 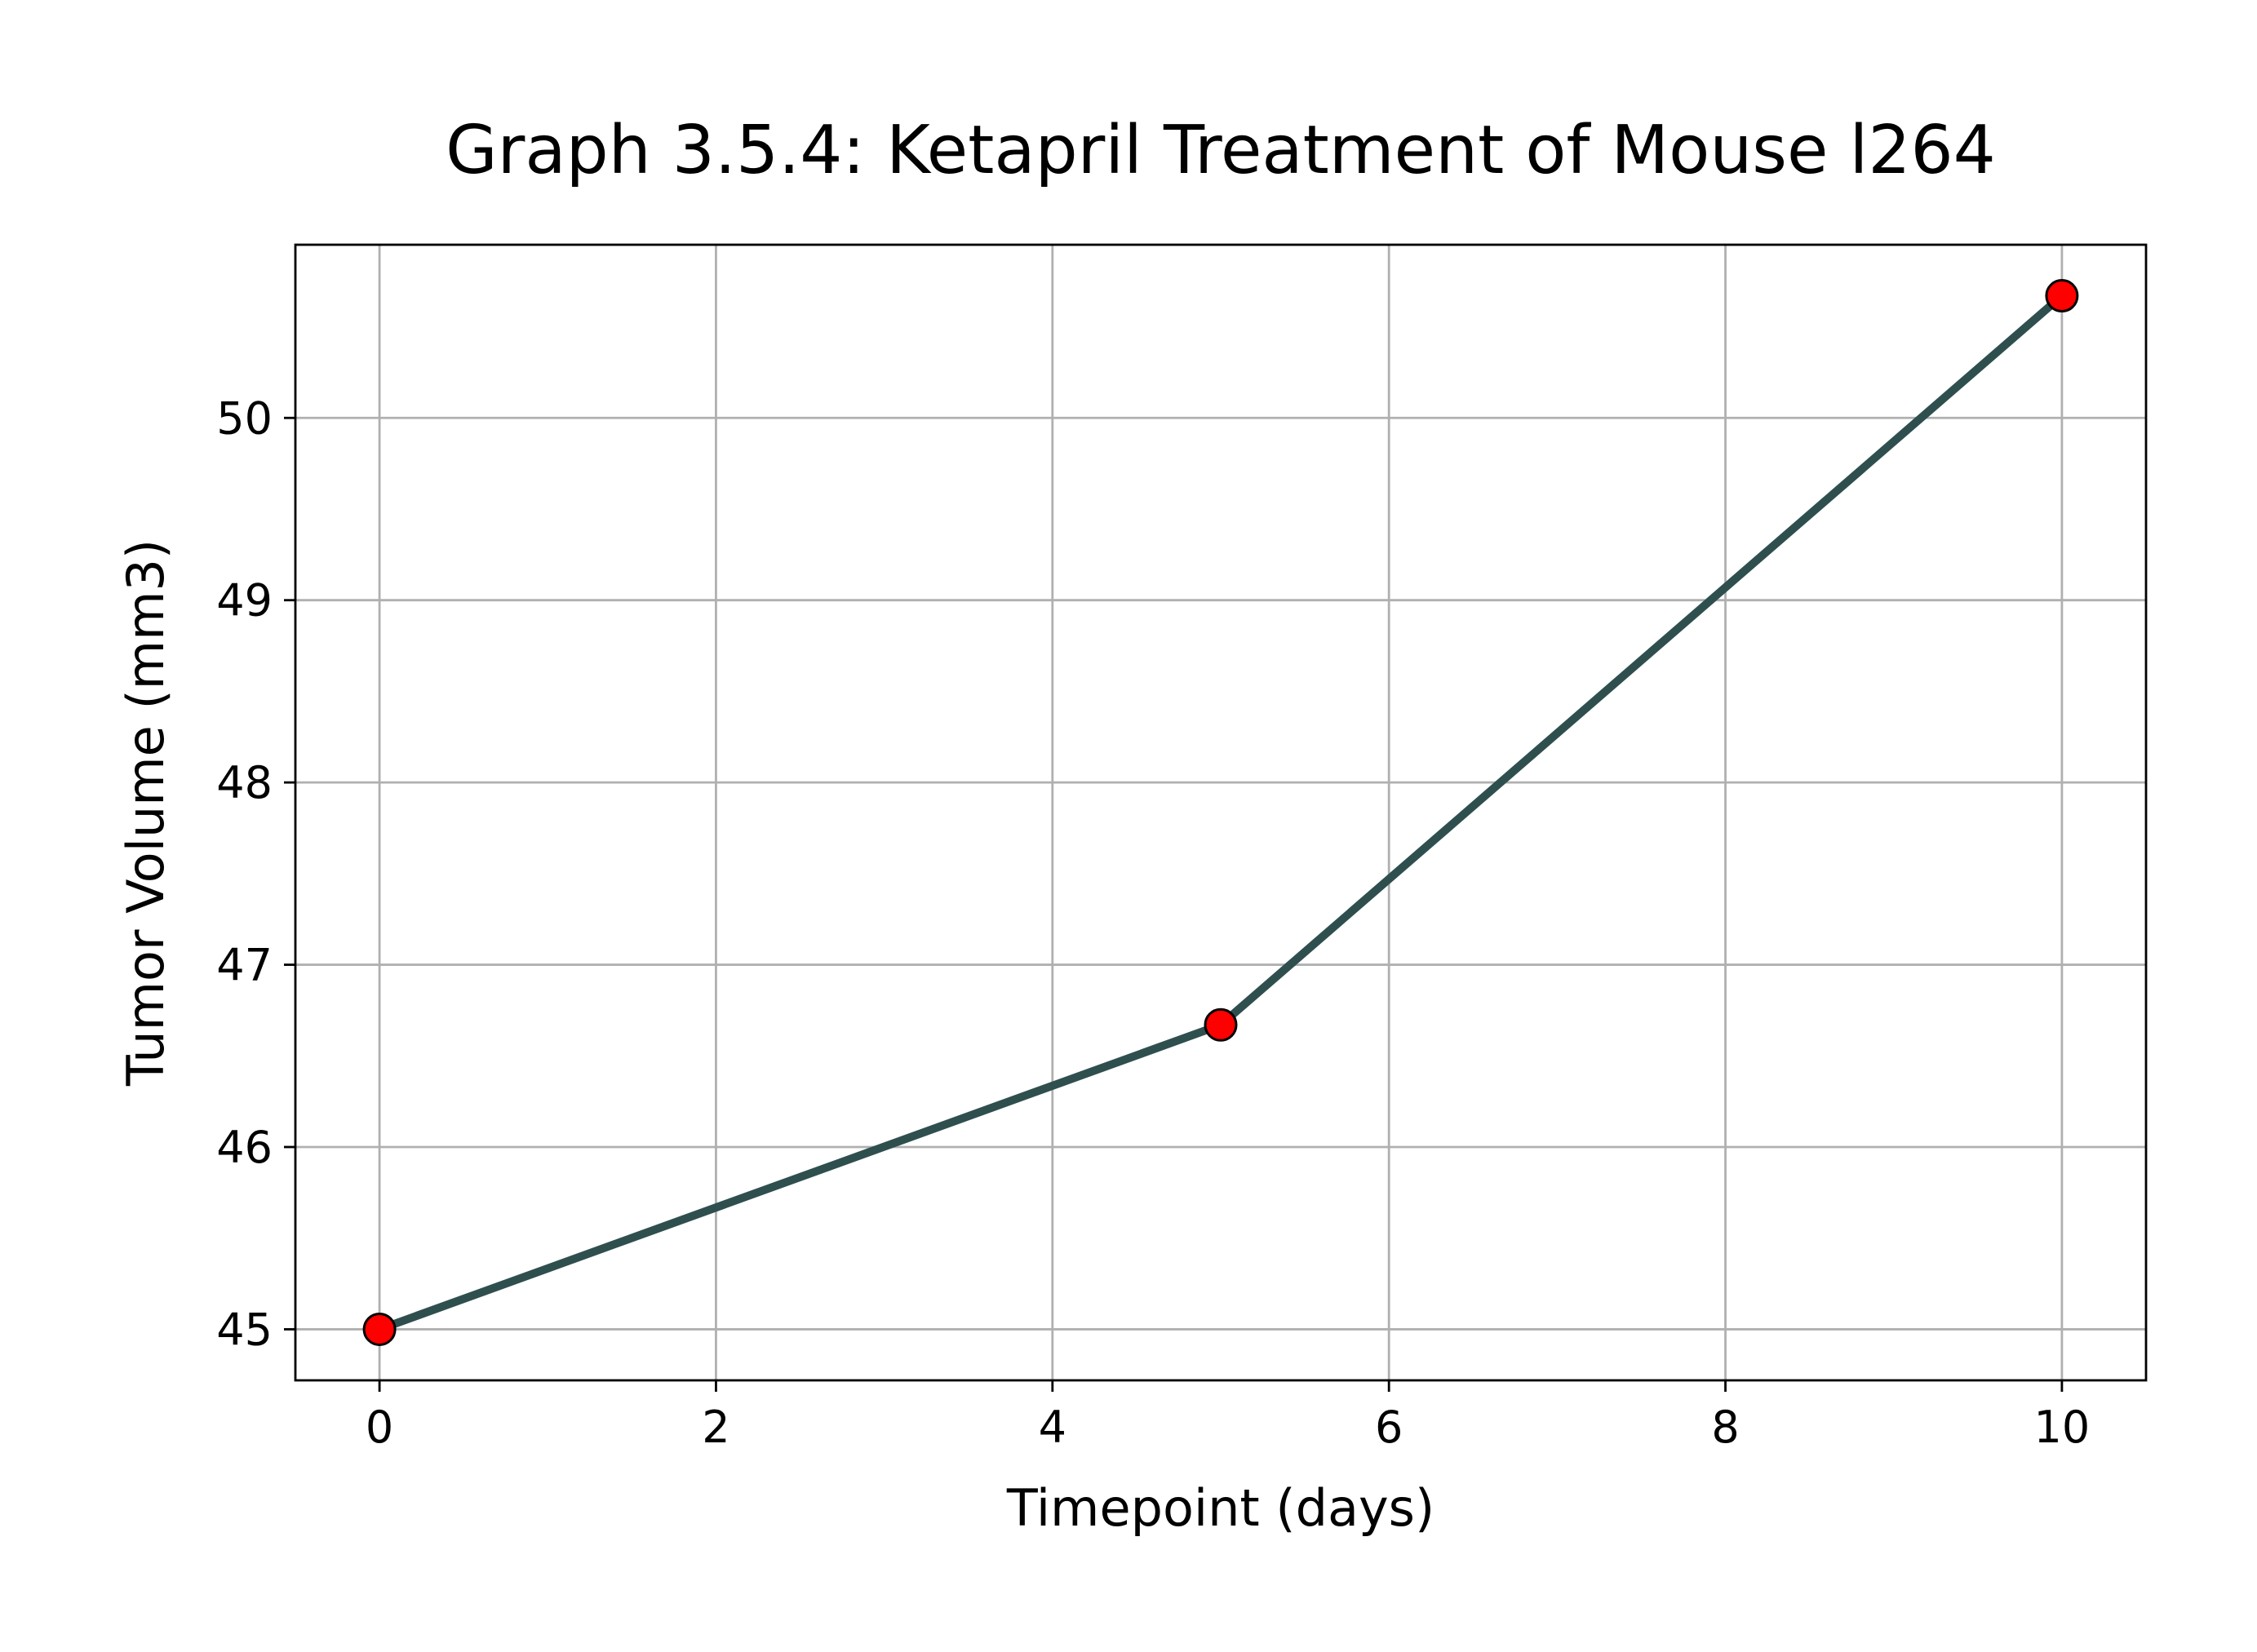 I want to click on y-tick-label: 45, so click(x=244, y=1329).